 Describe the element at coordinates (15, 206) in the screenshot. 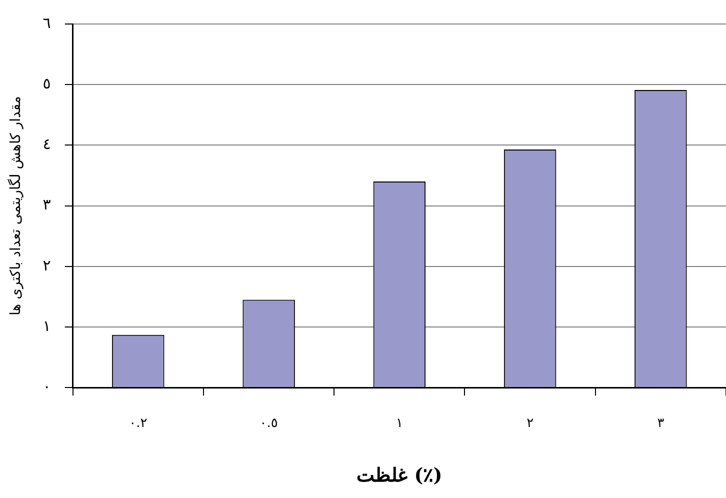

I see `y-axis-title: مقدار کاهش لگاریتمی تعداد باکتری ها` at that location.